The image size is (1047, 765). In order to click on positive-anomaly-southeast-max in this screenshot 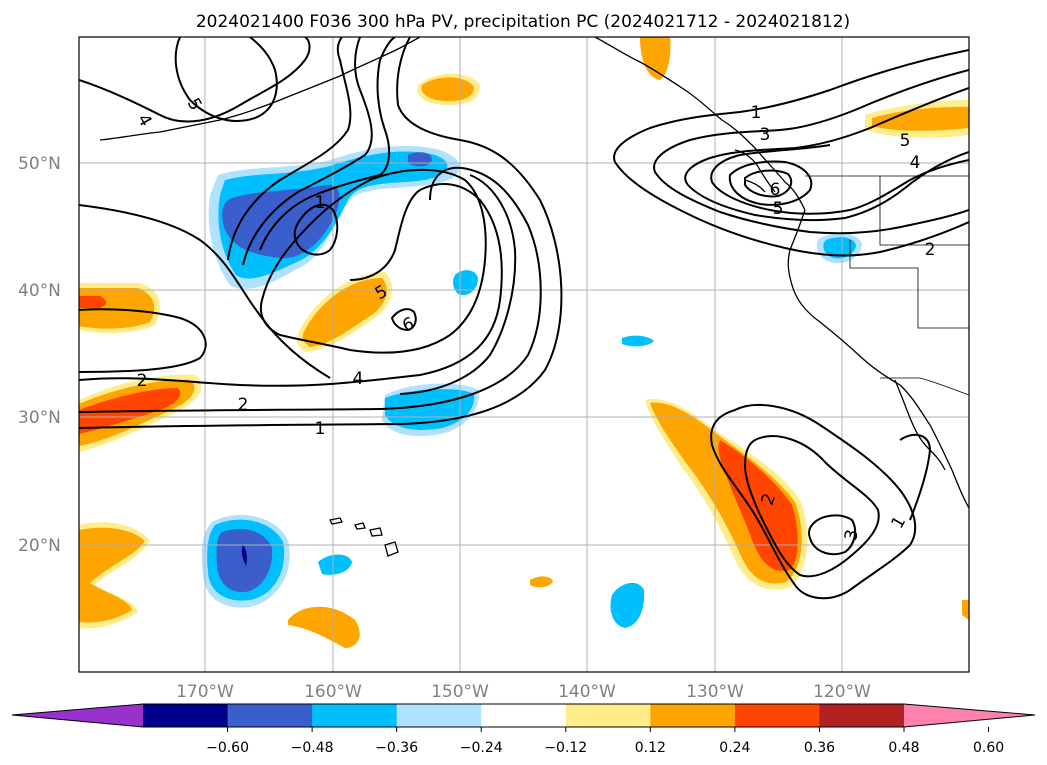, I will do `click(758, 505)`.